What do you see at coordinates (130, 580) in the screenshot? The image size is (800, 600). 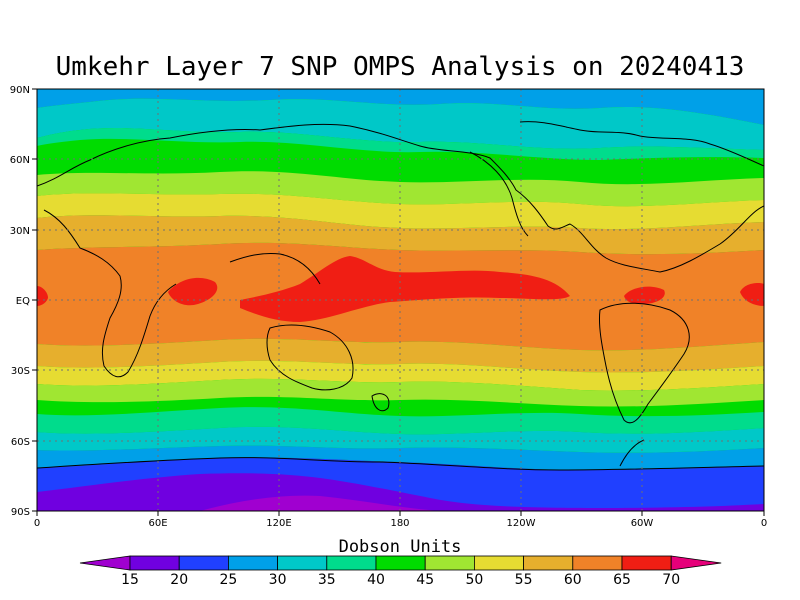 I see `colorbar-label: 15` at bounding box center [130, 580].